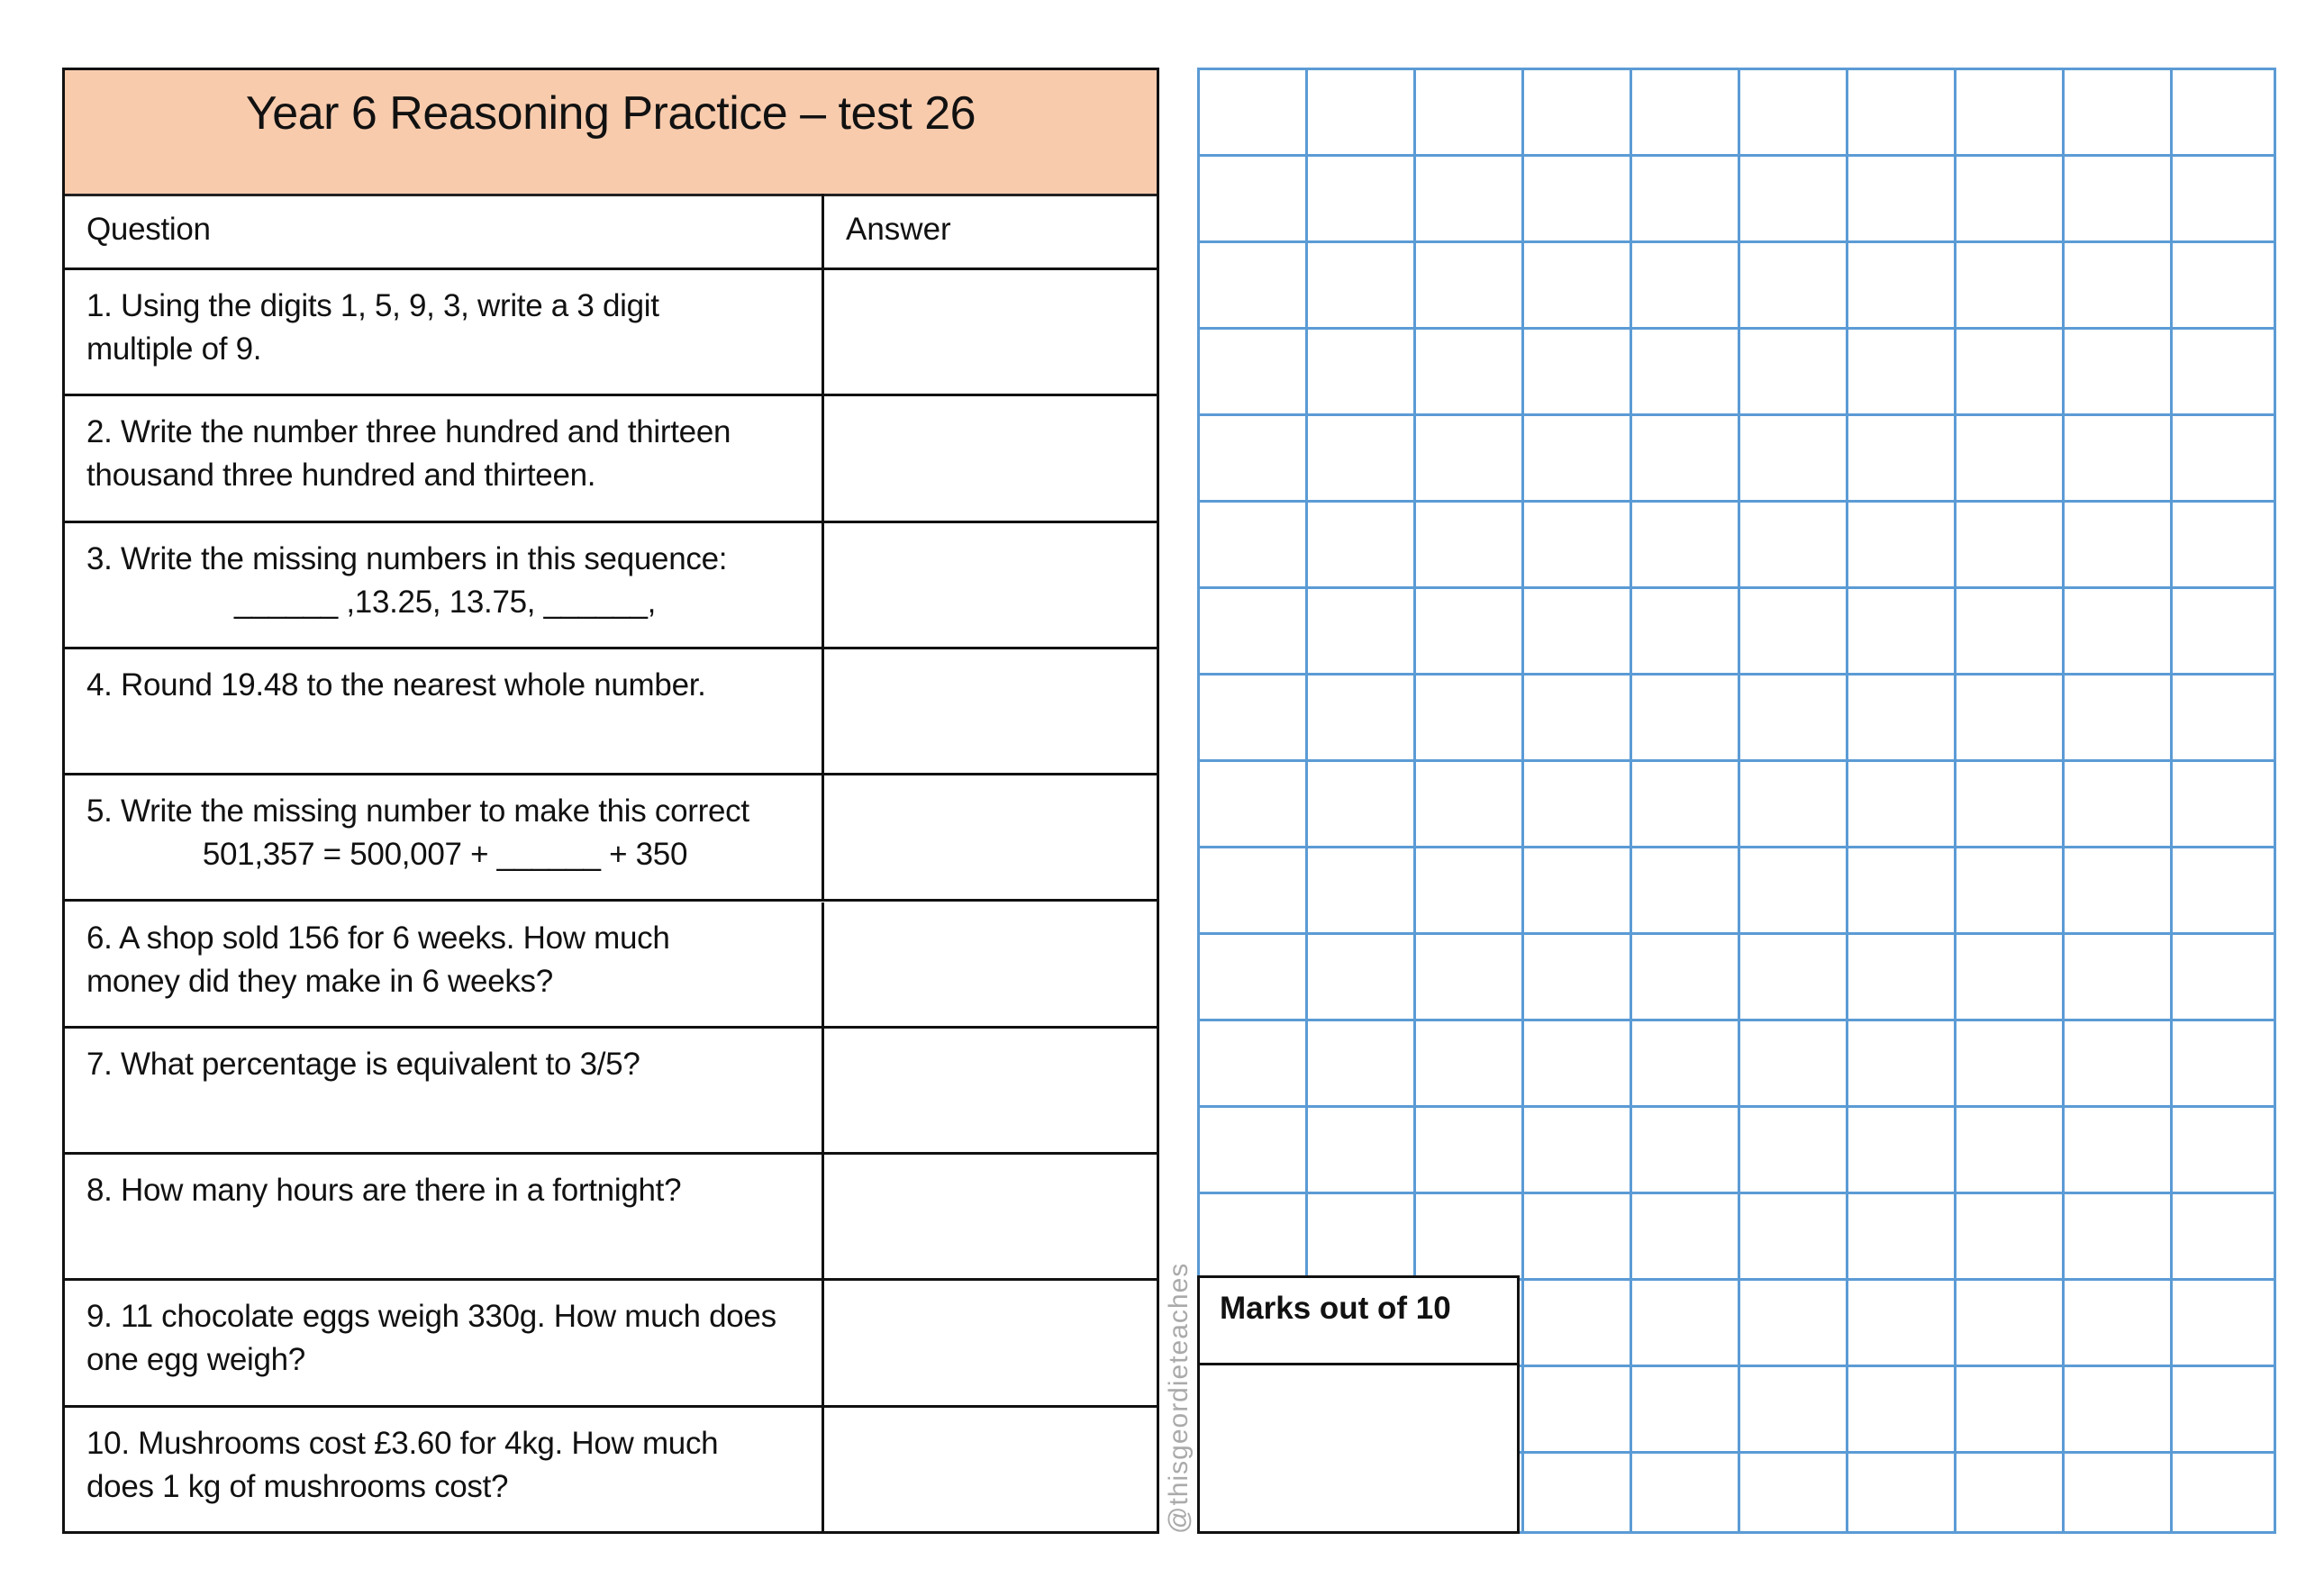  I want to click on table-row: 7. What percentage is equivalent to 3/5?, so click(611, 1092).